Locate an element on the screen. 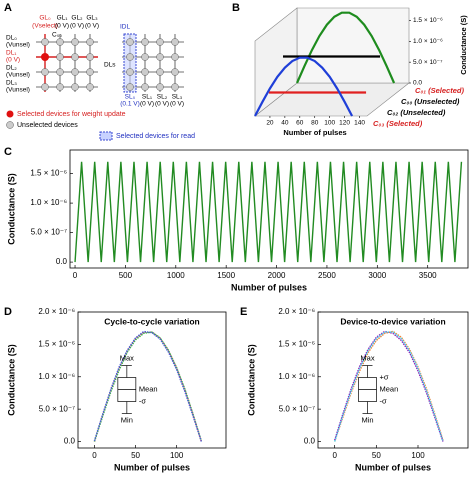 Image resolution: width=474 pixels, height=479 pixels. annotation: -σ is located at coordinates (383, 401).